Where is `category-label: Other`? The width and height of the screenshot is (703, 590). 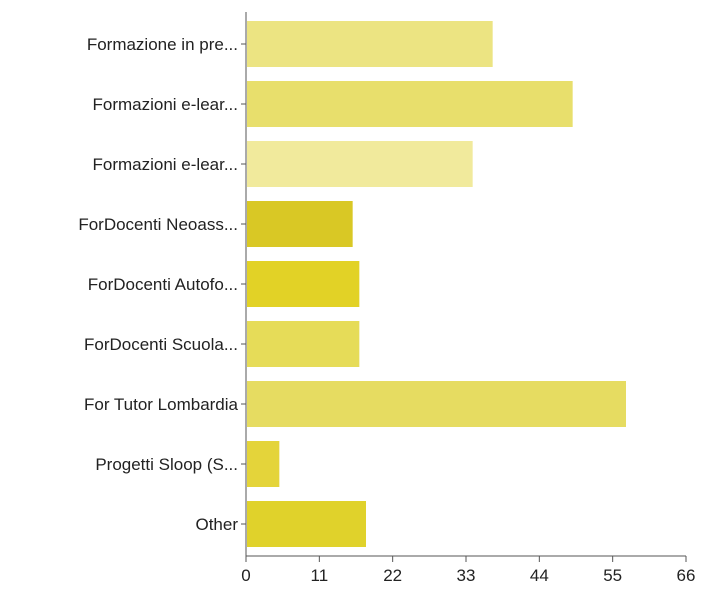 category-label: Other is located at coordinates (216, 524).